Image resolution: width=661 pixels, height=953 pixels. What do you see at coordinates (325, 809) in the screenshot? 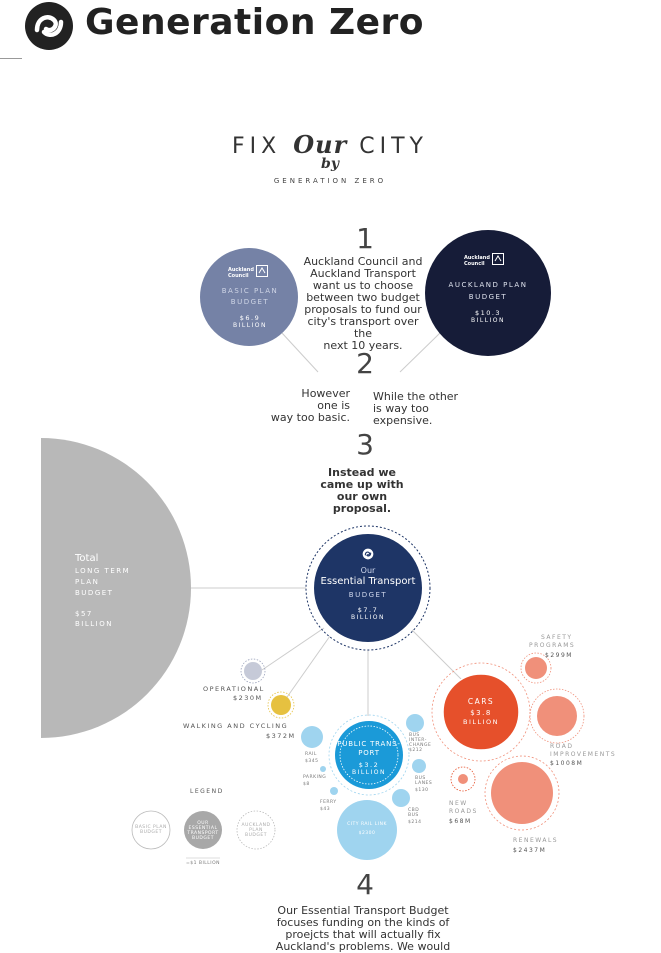
I see `ferry-amount: $43` at bounding box center [325, 809].